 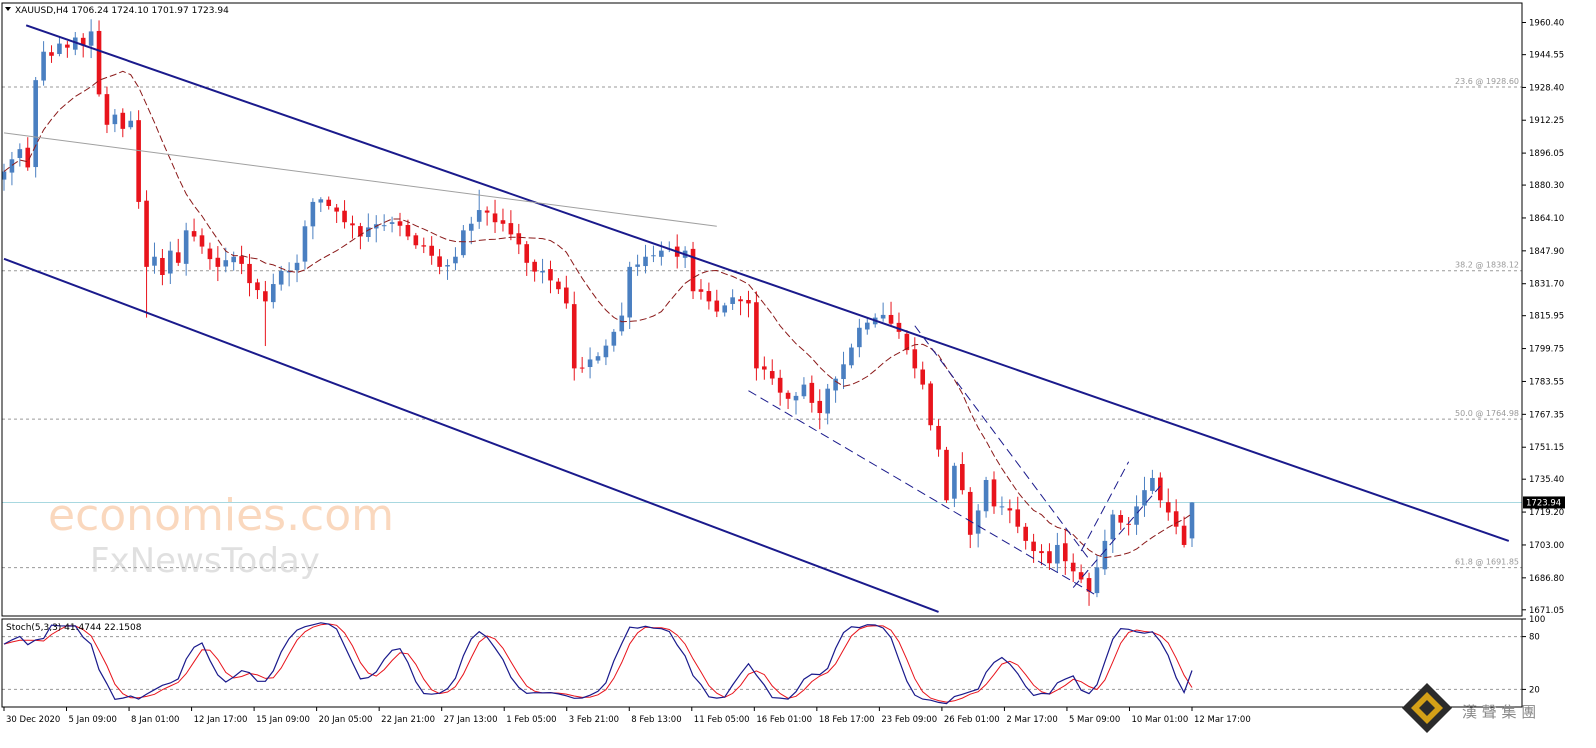 What do you see at coordinates (1546, 285) in the screenshot?
I see `y-tick-label: 1831.70` at bounding box center [1546, 285].